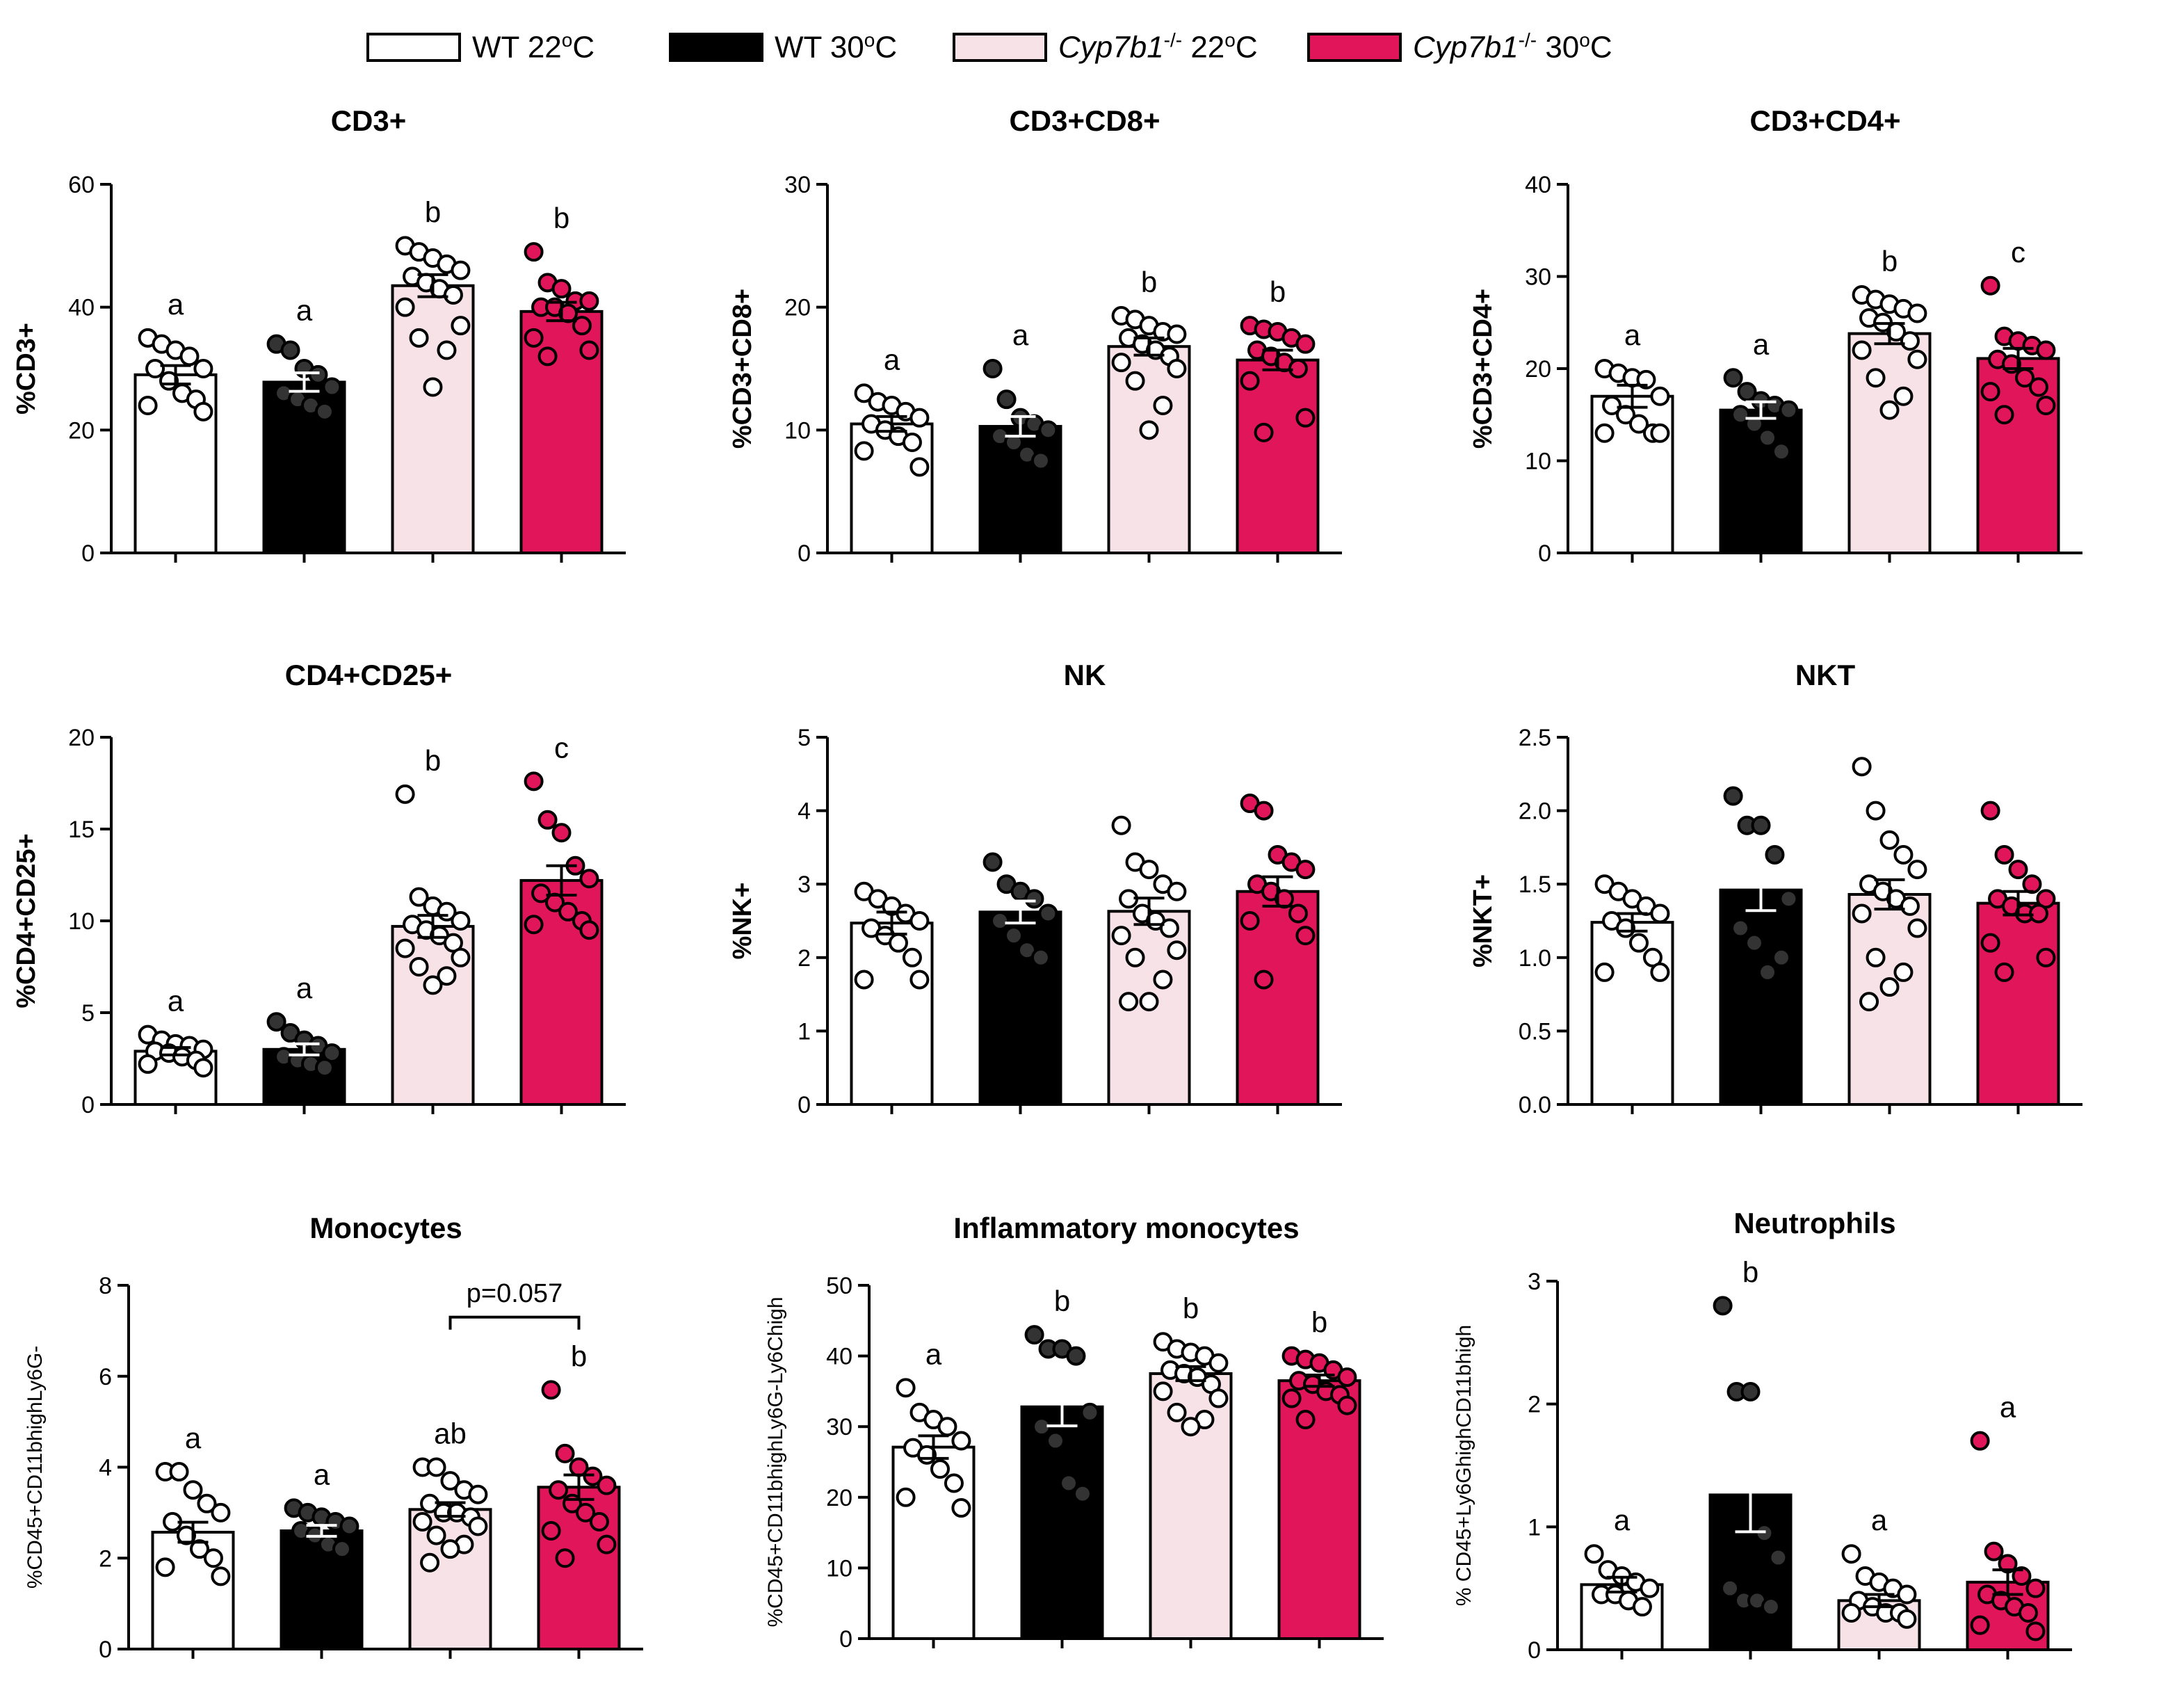 This screenshot has width=2184, height=1688. What do you see at coordinates (81, 830) in the screenshot?
I see `y-tick-label: 15` at bounding box center [81, 830].